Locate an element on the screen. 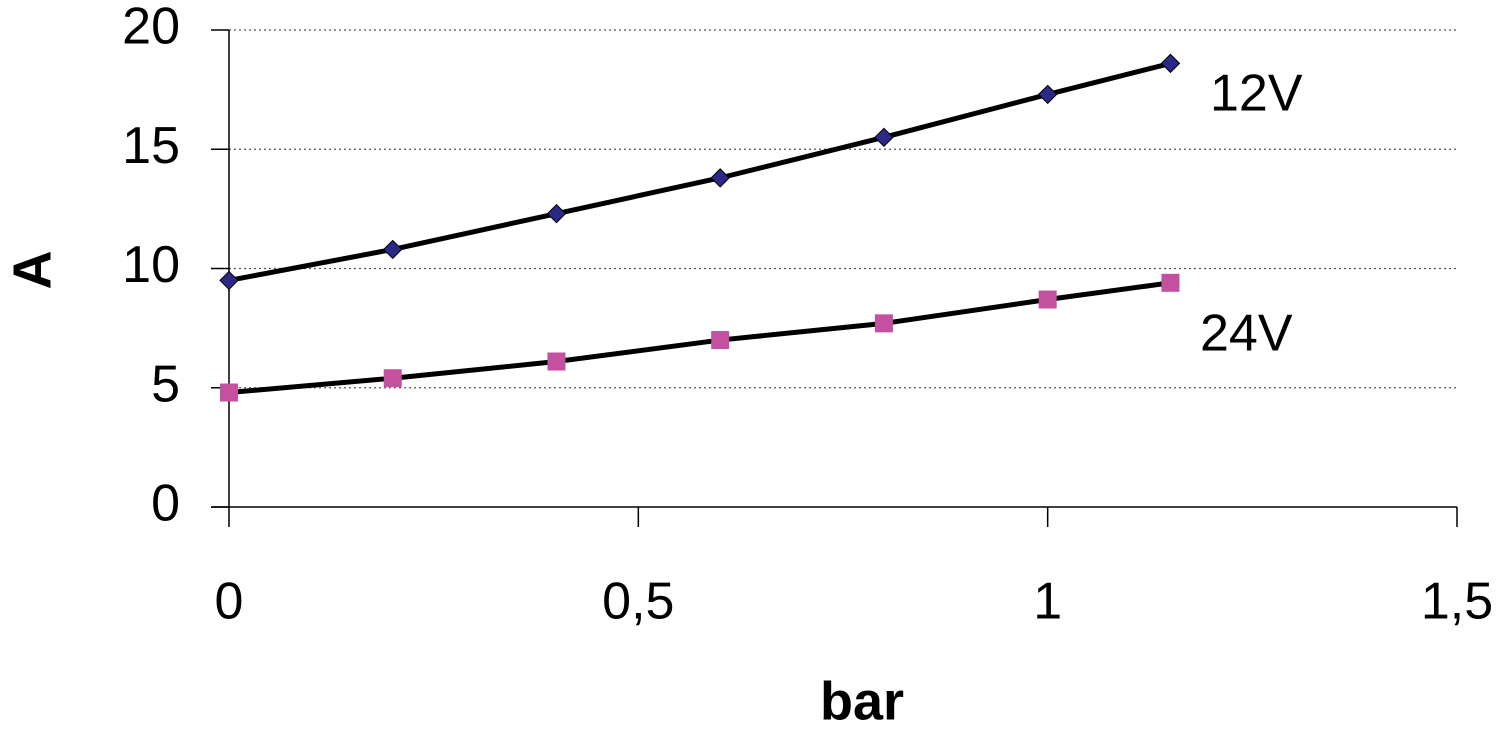 The image size is (1500, 747). x-tick-label: 0,5 is located at coordinates (638, 602).